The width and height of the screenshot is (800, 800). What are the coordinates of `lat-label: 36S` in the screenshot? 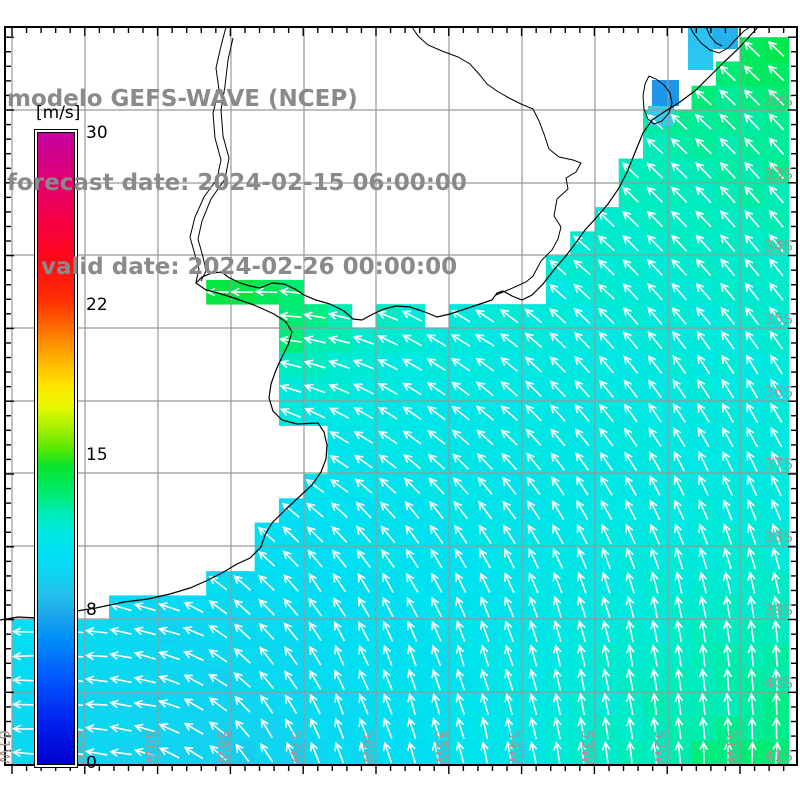 It's located at (778, 392).